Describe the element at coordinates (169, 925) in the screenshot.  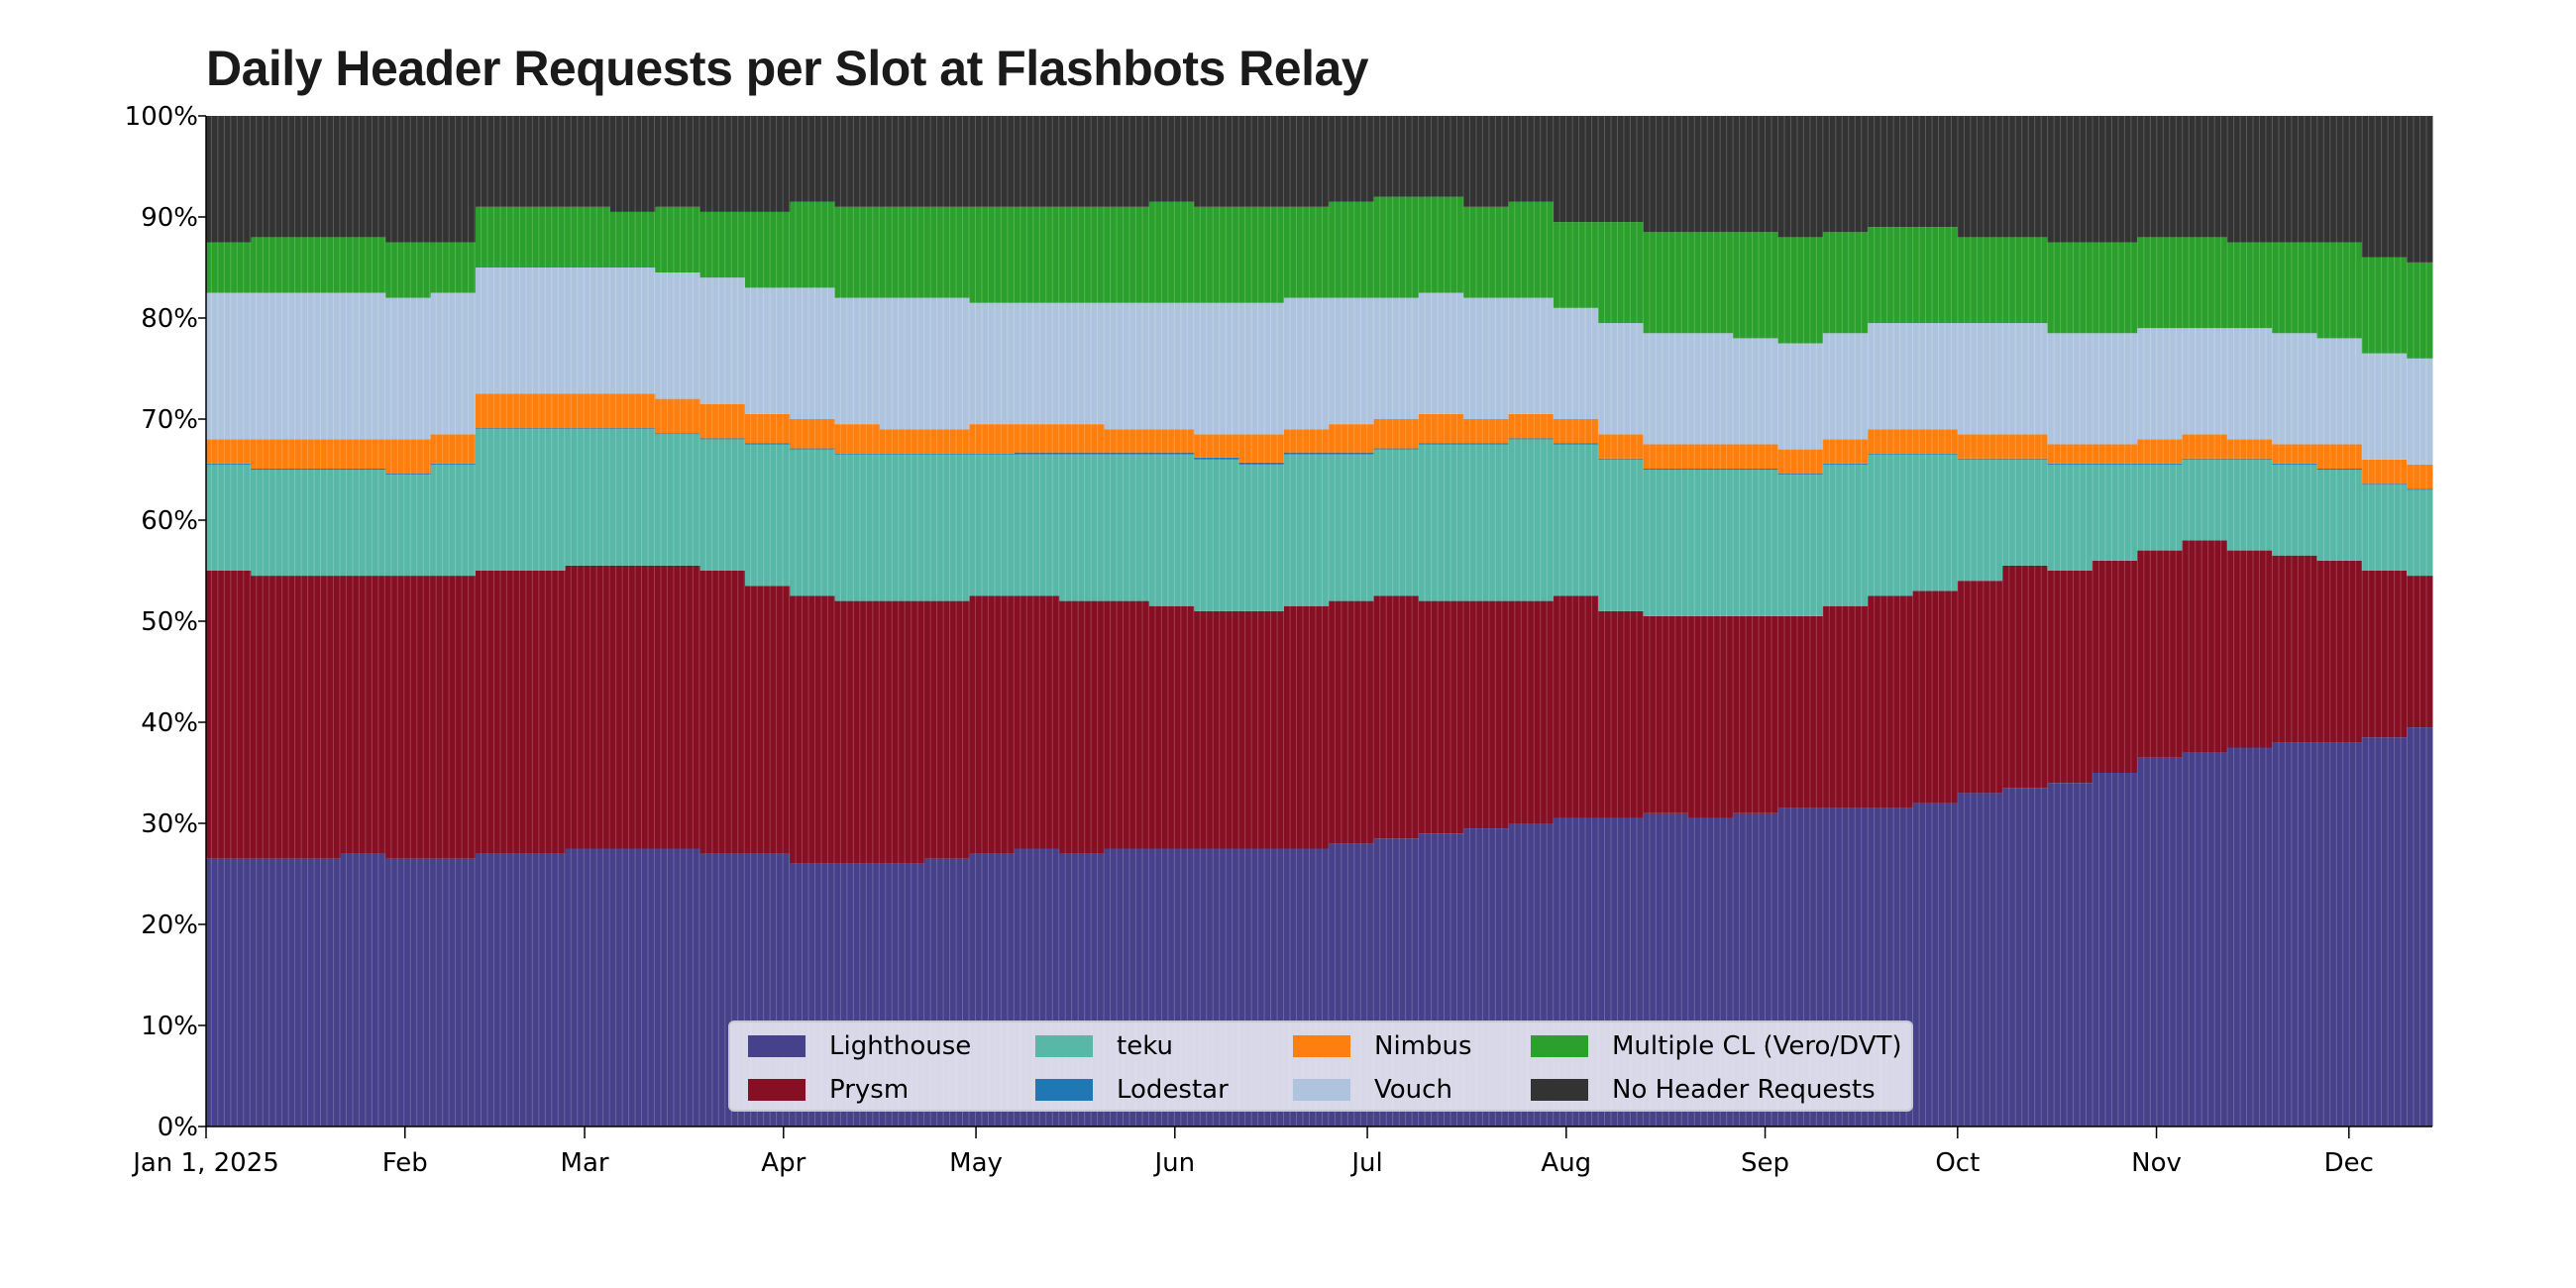
I see `y-tick-label: 20%` at that location.